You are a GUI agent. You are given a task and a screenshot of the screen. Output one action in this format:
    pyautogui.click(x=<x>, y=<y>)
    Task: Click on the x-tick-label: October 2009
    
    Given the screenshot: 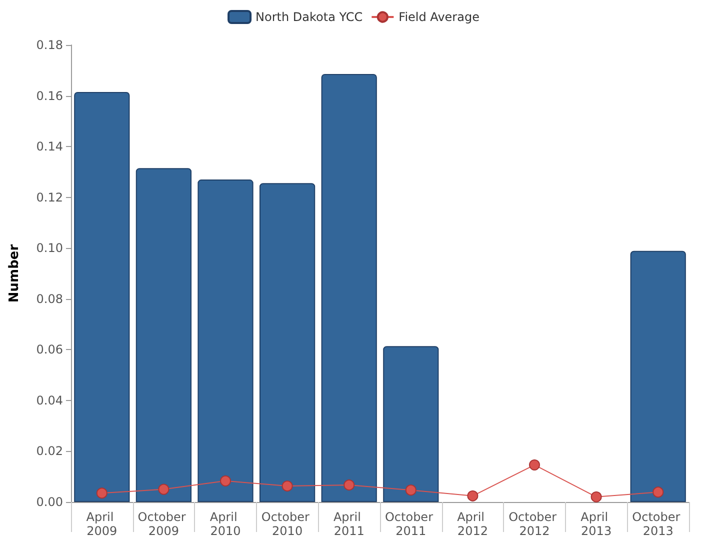 What is the action you would take?
    pyautogui.click(x=164, y=524)
    